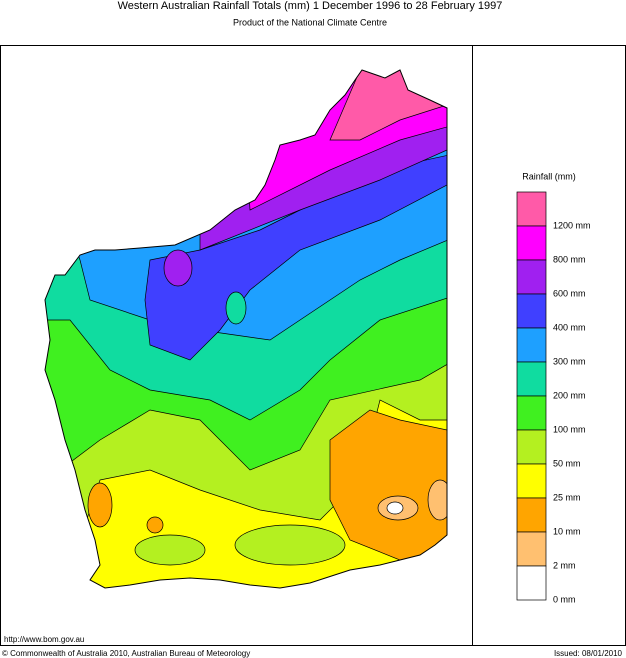 The width and height of the screenshot is (626, 658). I want to click on footer-url: http://www.bom.gov.au, so click(44, 639).